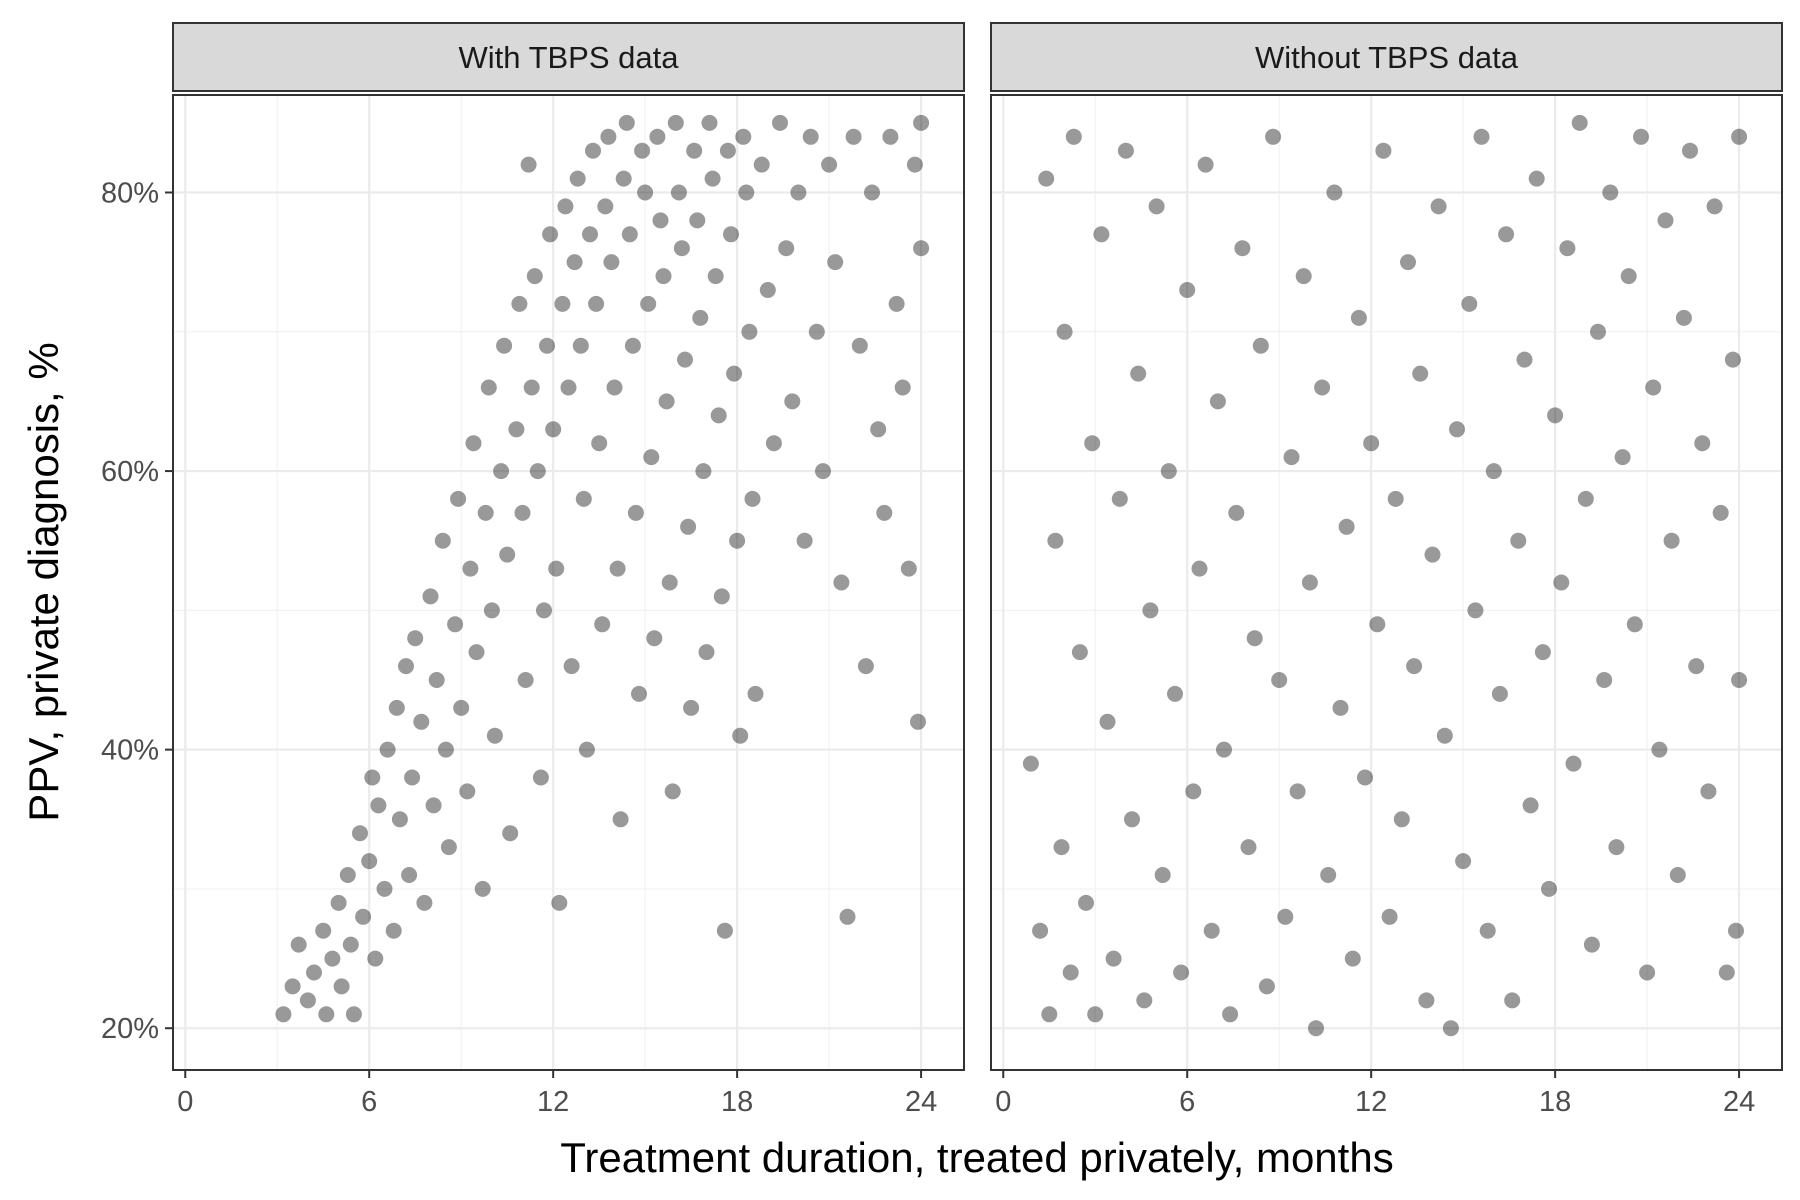 The height and width of the screenshot is (1200, 1800). What do you see at coordinates (130, 751) in the screenshot?
I see `y-tick-label: 40%` at bounding box center [130, 751].